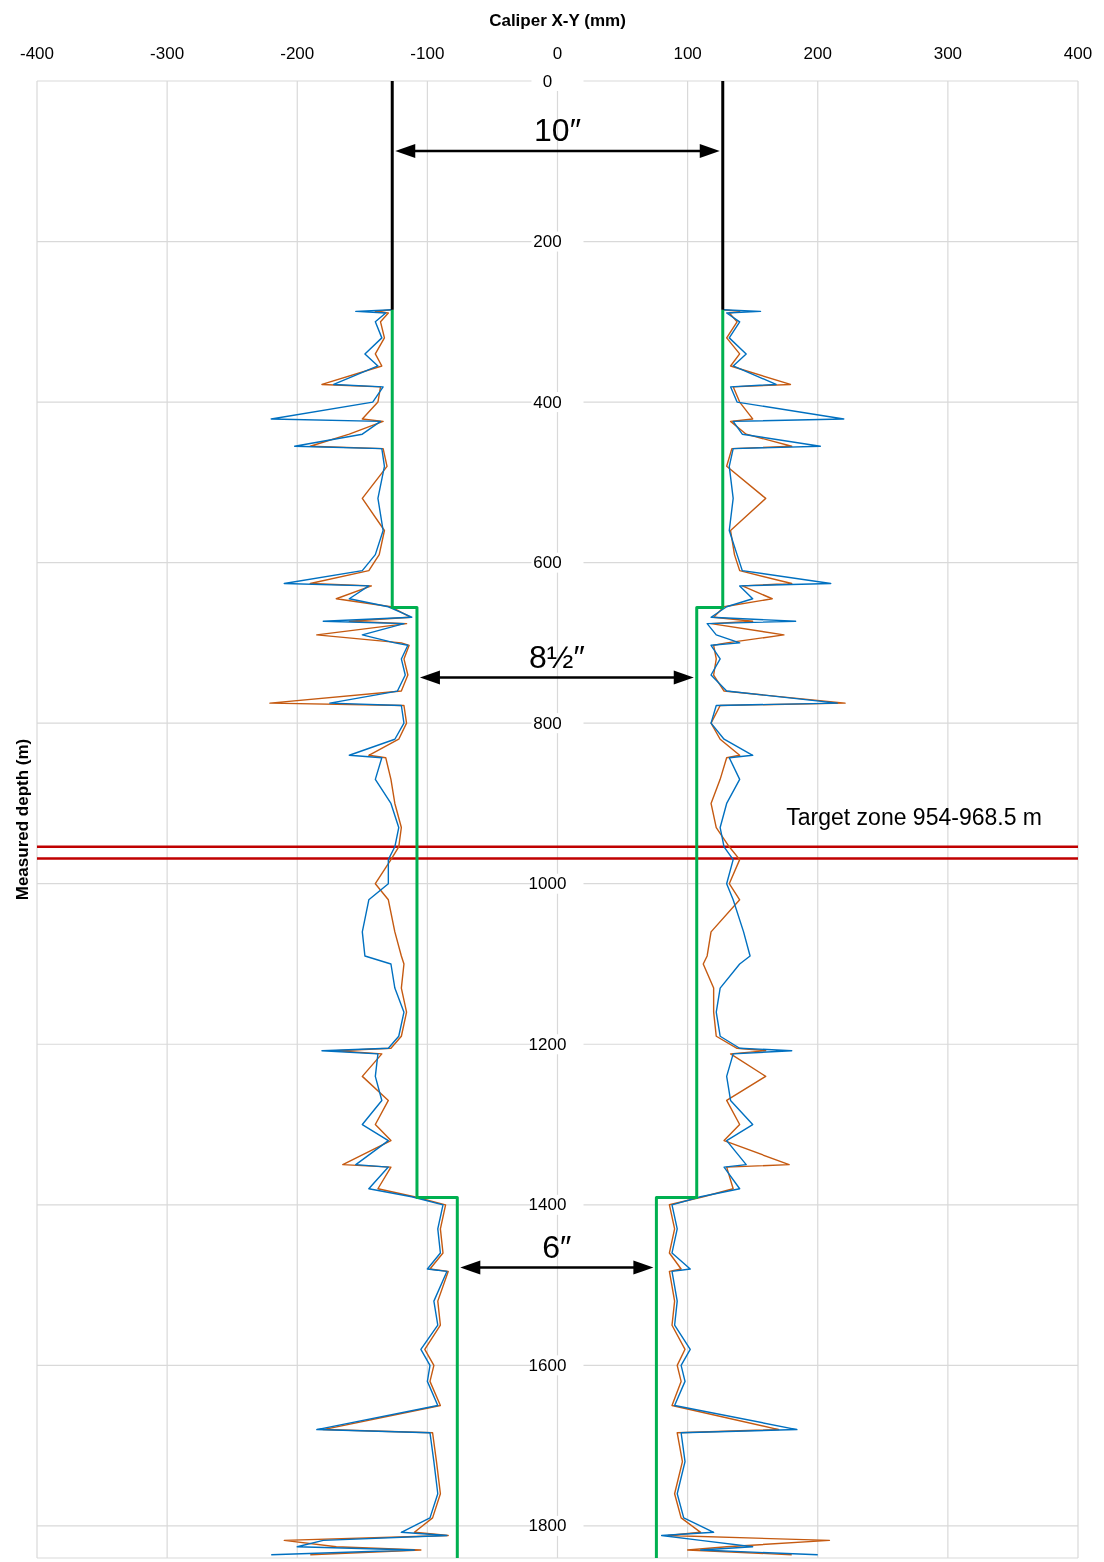  I want to click on y-tick-label: 1800, so click(547, 1526).